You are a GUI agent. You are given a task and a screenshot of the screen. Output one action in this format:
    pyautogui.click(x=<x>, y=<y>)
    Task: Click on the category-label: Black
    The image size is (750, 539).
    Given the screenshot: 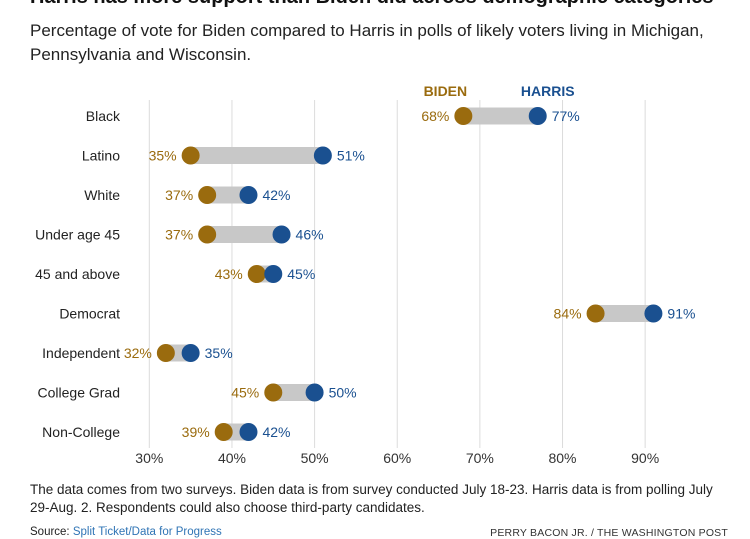 What is the action you would take?
    pyautogui.click(x=103, y=116)
    